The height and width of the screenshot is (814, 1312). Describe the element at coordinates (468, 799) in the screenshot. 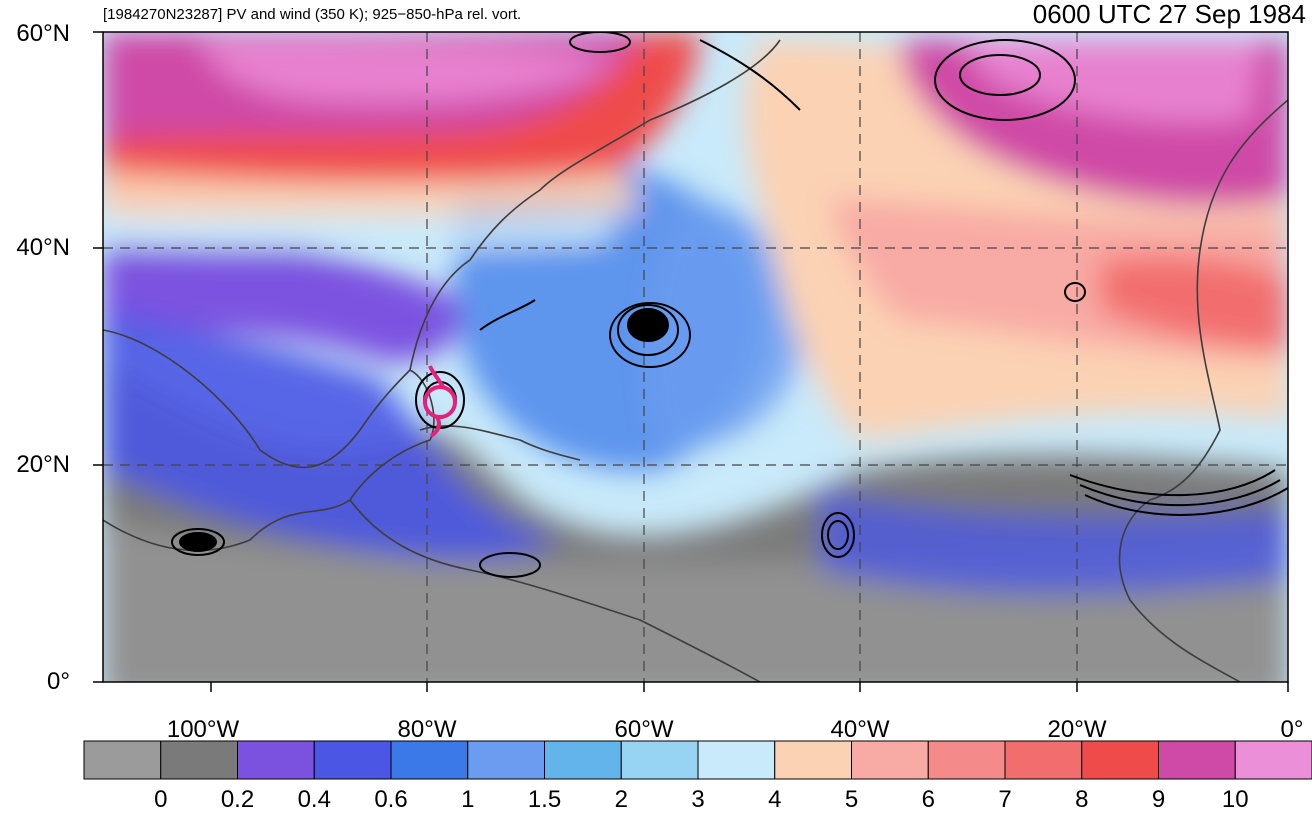

I see `colorbar-tick-label: 1` at that location.